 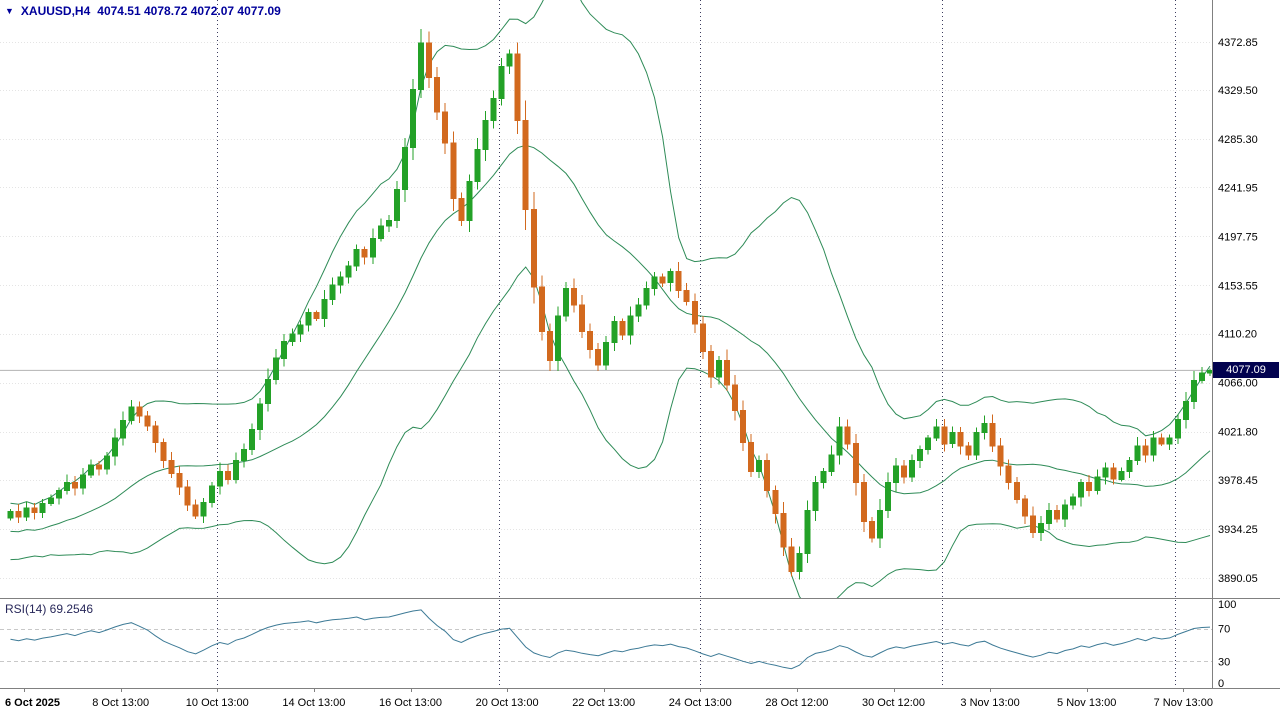 What do you see at coordinates (1238, 433) in the screenshot?
I see `price-axis-label: 4021.80` at bounding box center [1238, 433].